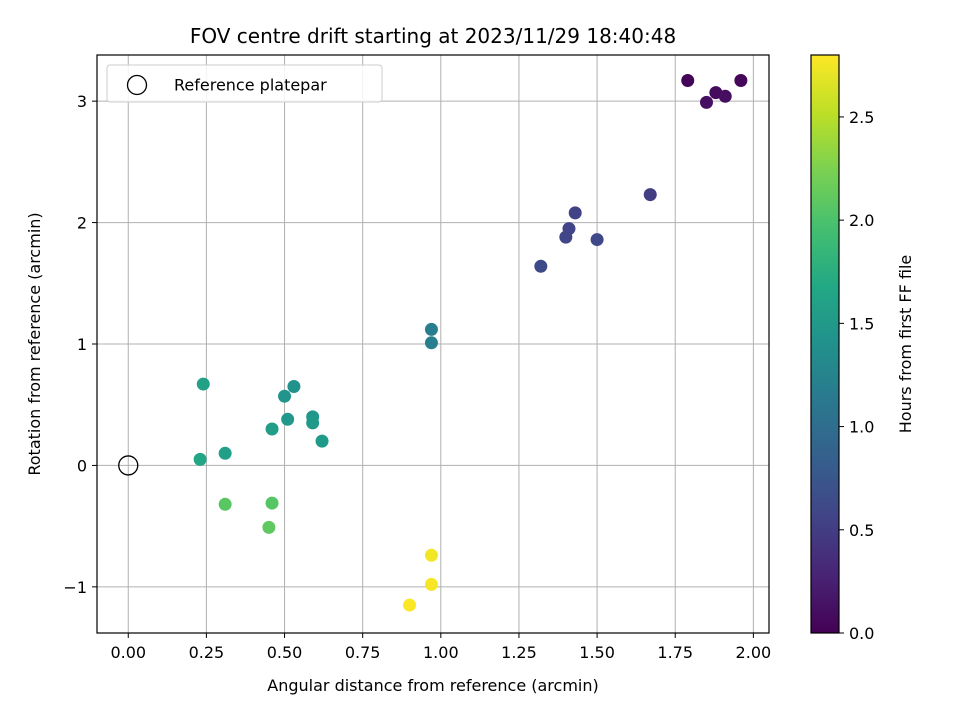 The height and width of the screenshot is (720, 960). Describe the element at coordinates (137, 85) in the screenshot. I see `legend-marker-reference` at that location.